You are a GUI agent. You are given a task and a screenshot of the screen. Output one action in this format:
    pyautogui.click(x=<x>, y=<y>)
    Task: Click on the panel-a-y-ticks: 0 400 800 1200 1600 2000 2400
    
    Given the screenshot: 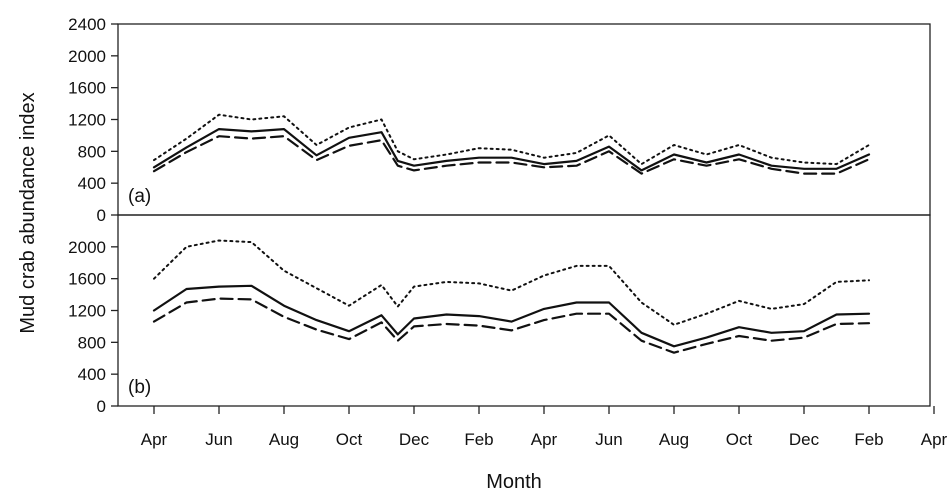 What is the action you would take?
    pyautogui.click(x=93, y=120)
    